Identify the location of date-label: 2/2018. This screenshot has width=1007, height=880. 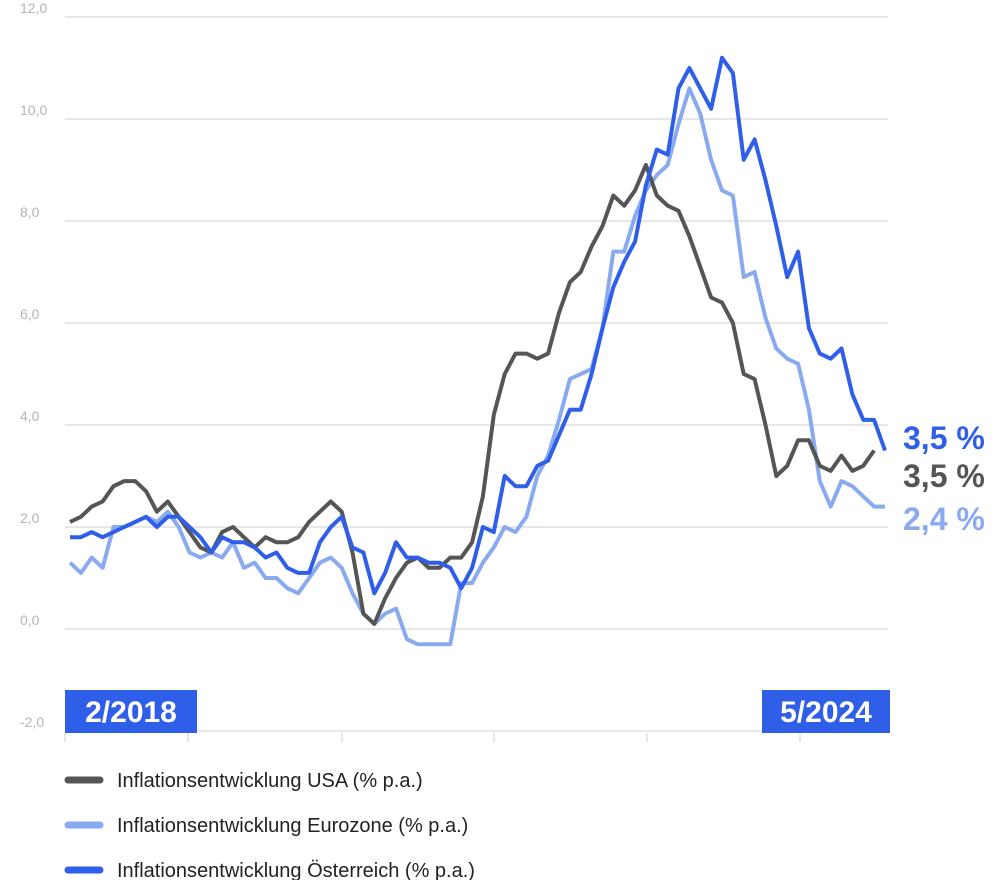
(131, 712).